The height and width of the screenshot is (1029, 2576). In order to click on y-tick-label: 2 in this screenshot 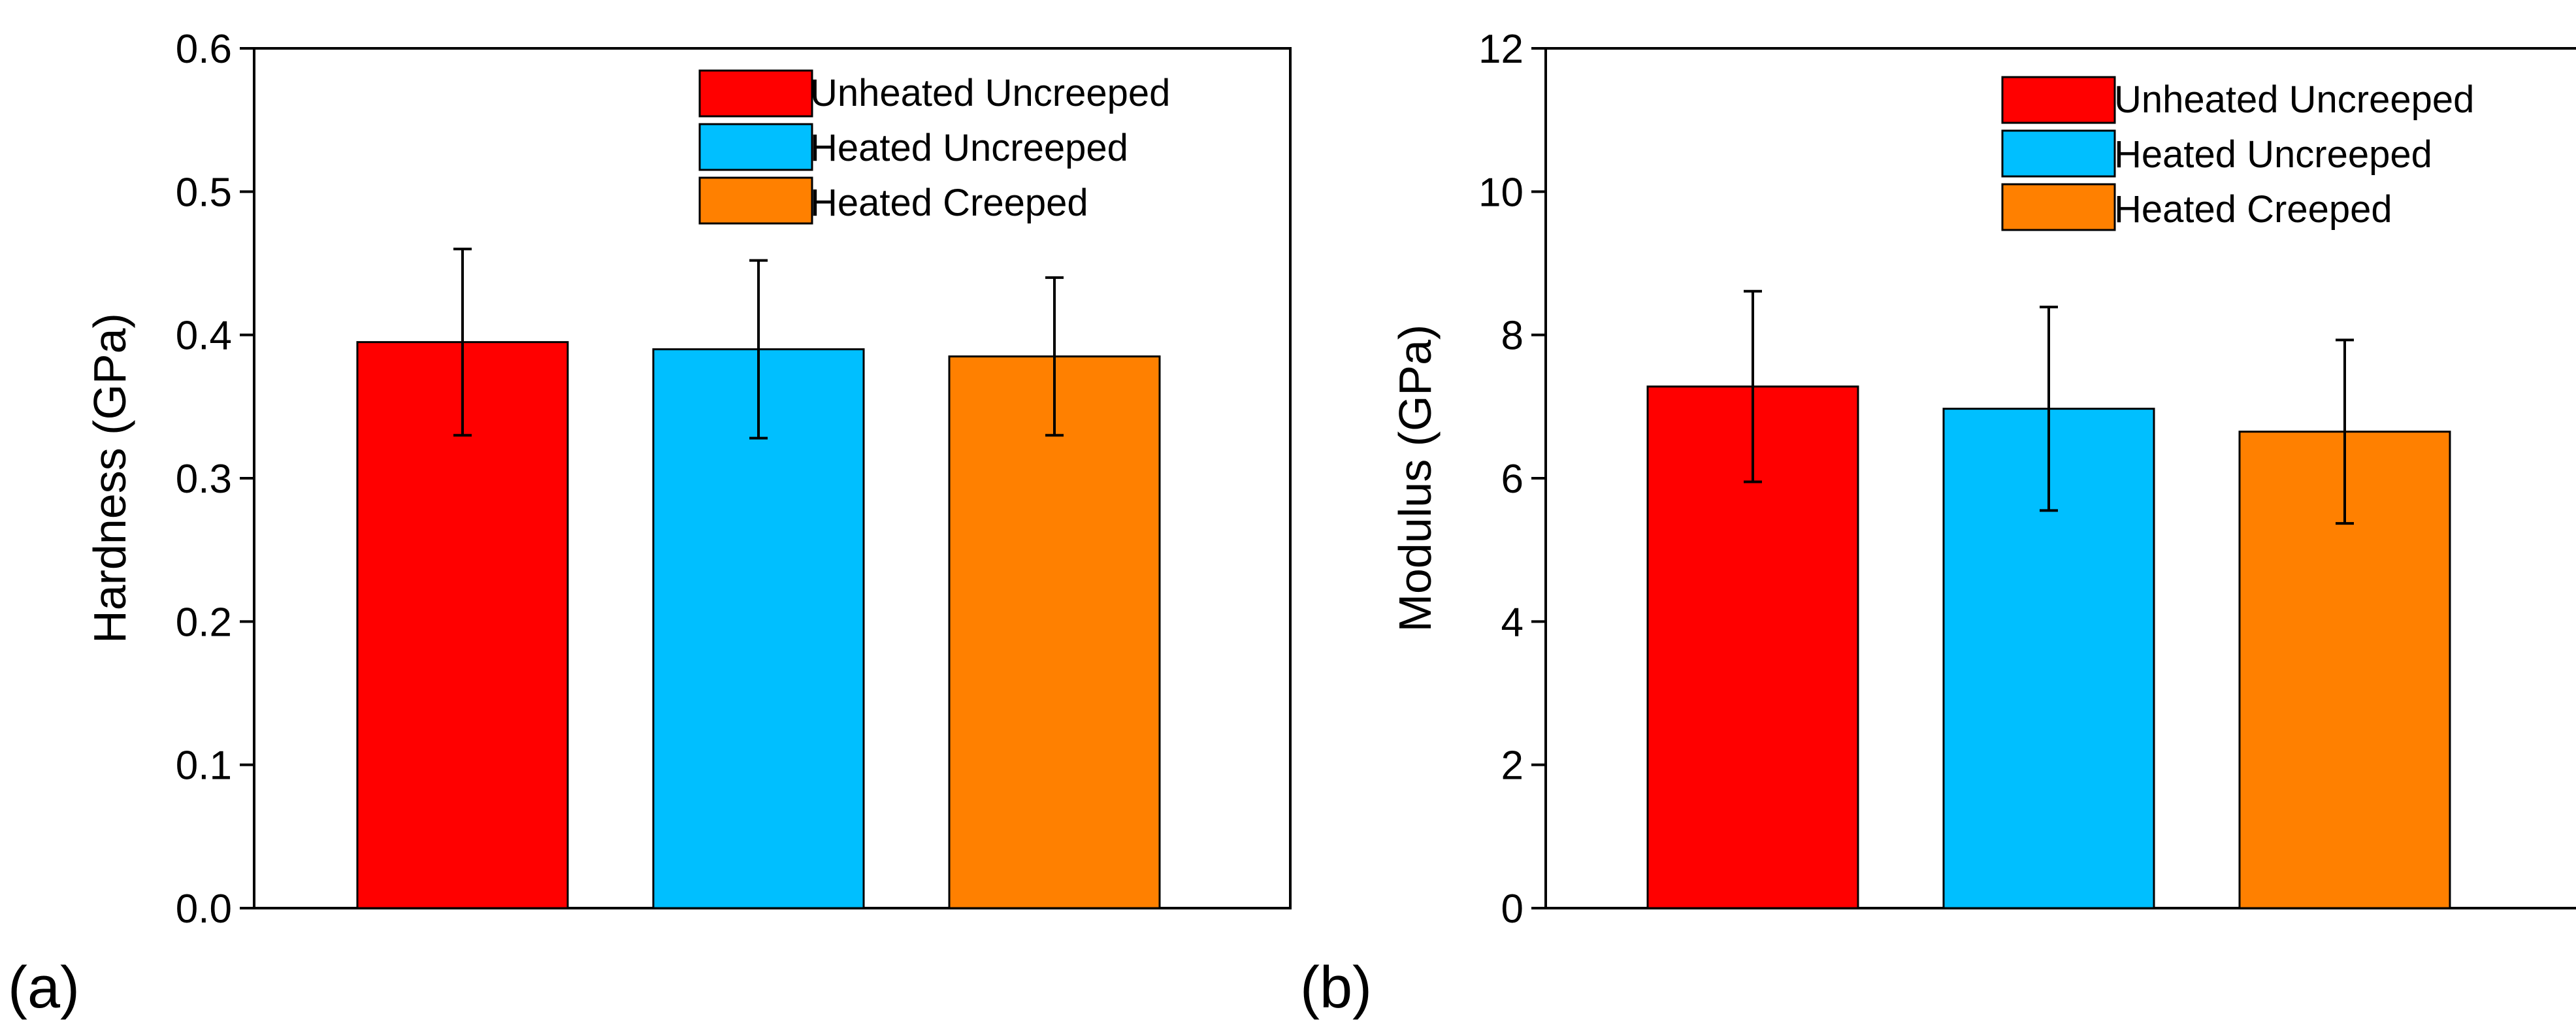, I will do `click(1512, 766)`.